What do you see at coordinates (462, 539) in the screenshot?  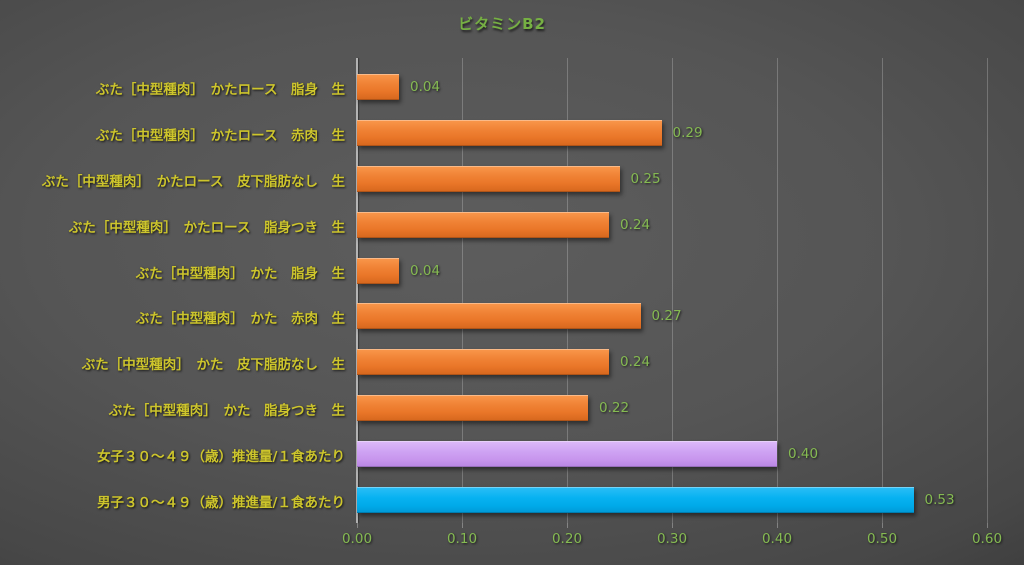 I see `x-tick-label: 0.10` at bounding box center [462, 539].